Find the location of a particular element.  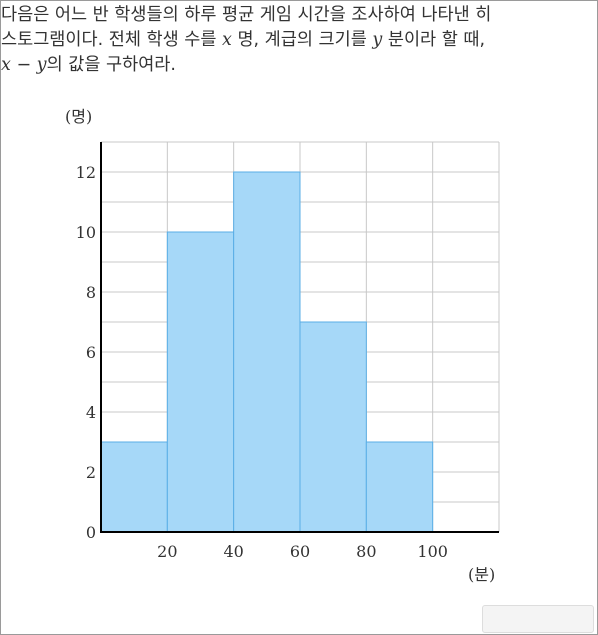

y-axis-label: (명) is located at coordinates (78, 116).